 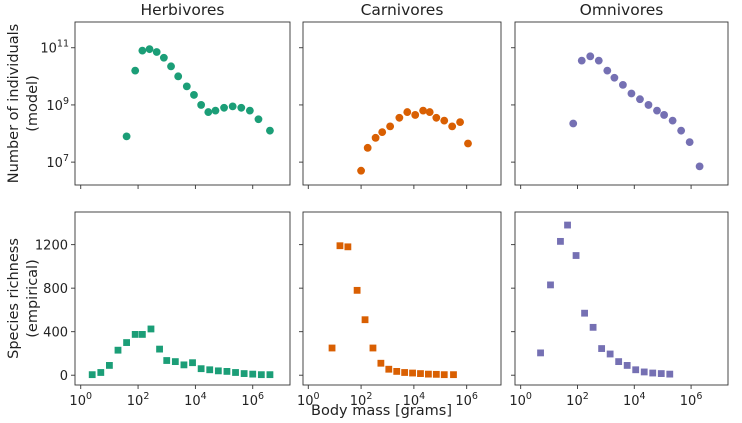 I want to click on x-axis-label: Body mass [grams], so click(x=381, y=411).